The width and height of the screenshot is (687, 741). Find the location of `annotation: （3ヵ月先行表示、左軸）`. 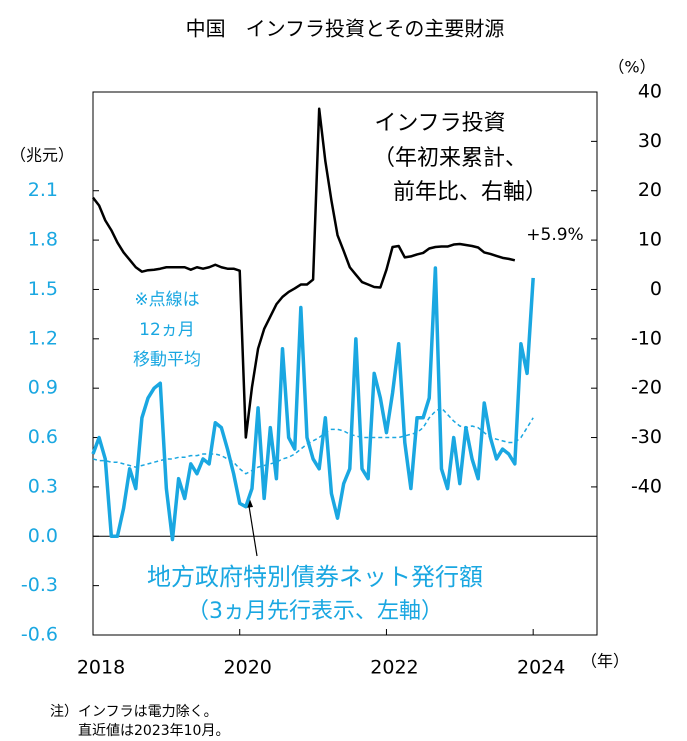

annotation: （3ヵ月先行表示、左軸） is located at coordinates (315, 611).